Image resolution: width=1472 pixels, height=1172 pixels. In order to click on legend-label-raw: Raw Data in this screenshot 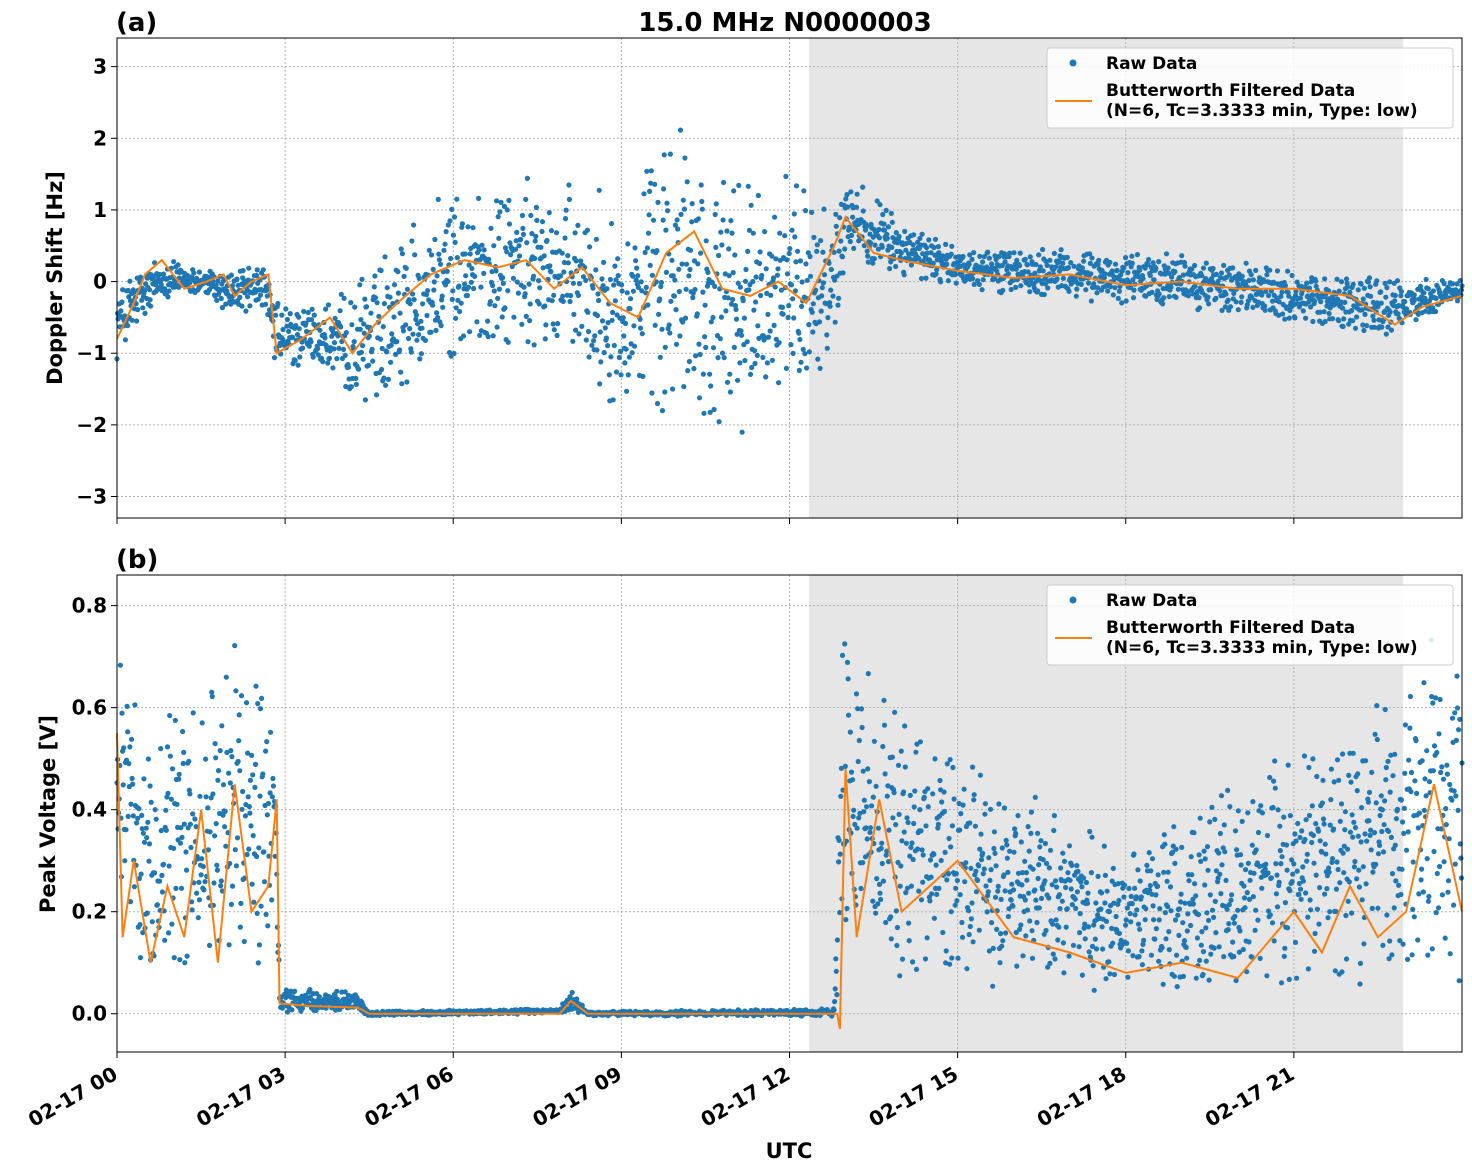, I will do `click(1151, 64)`.